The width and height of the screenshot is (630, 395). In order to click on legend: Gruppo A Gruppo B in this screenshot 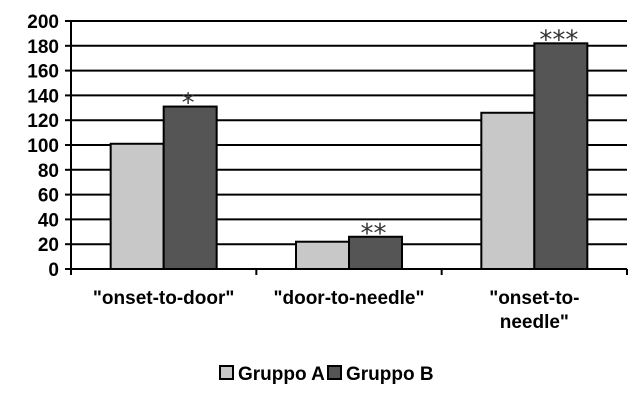, I will do `click(326, 374)`.